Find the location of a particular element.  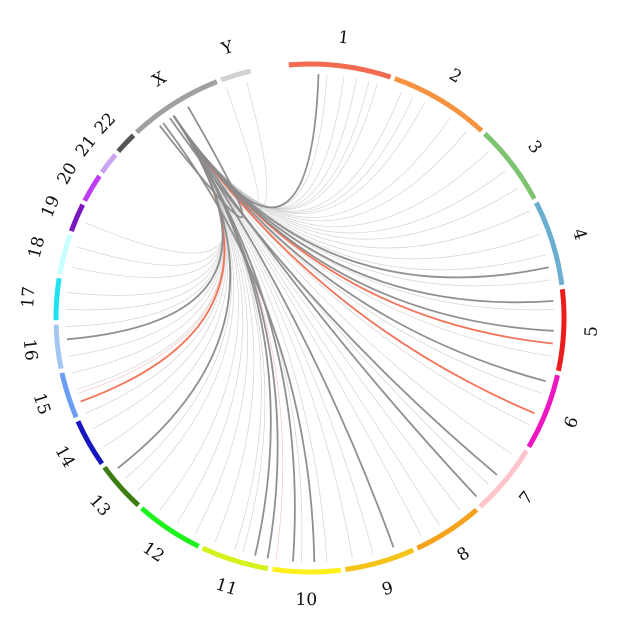

chromosome-label-17: 17 is located at coordinates (29, 297).